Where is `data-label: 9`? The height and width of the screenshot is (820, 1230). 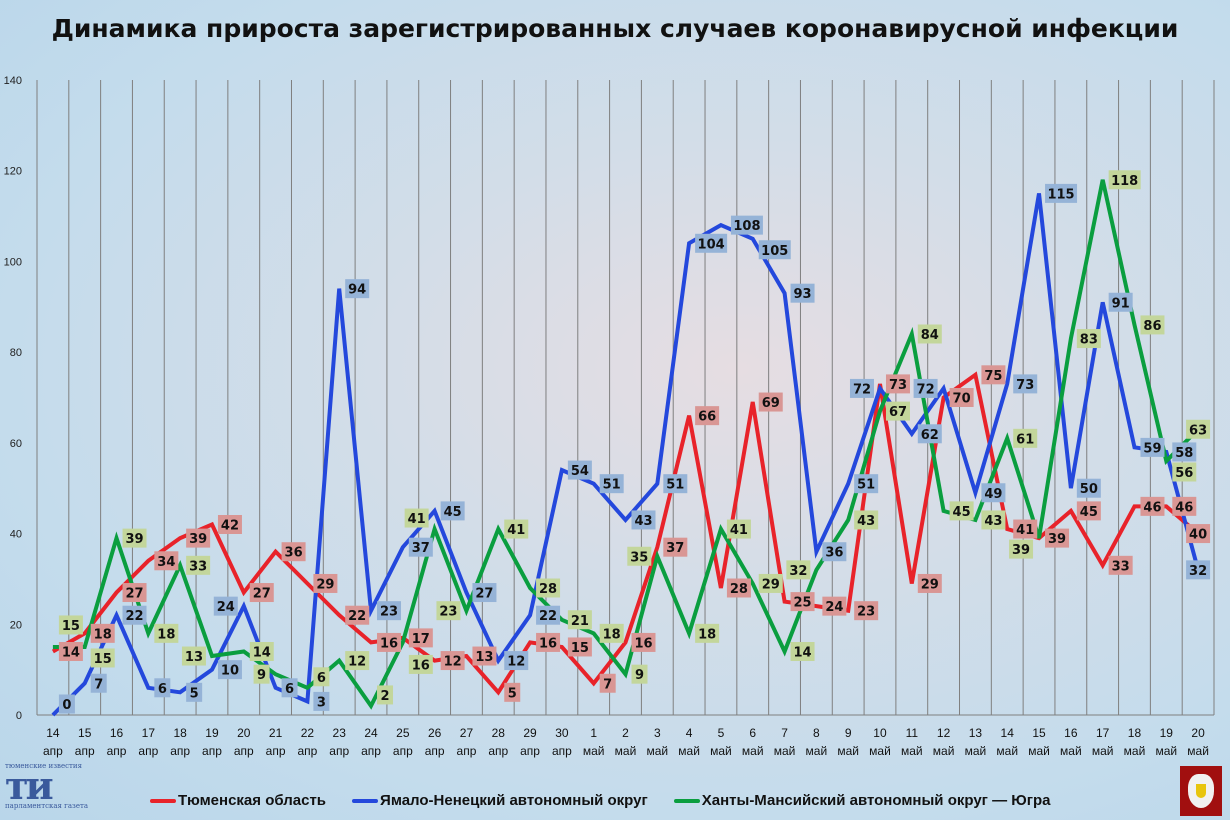
data-label: 9 is located at coordinates (639, 675).